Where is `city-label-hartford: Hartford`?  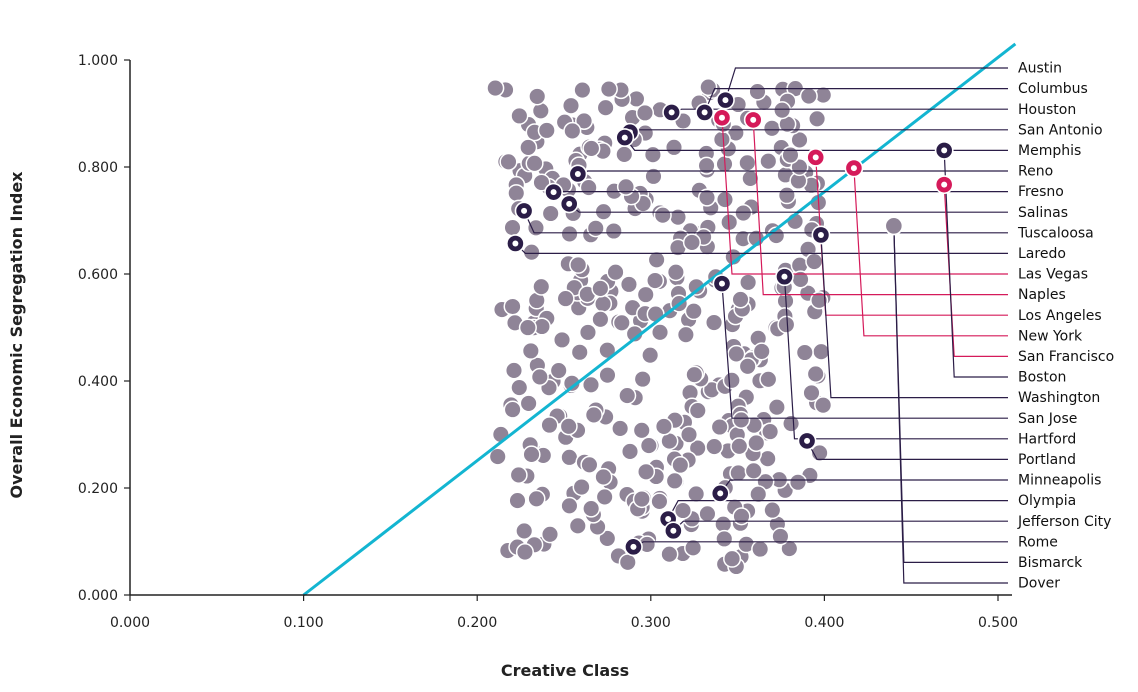
city-label-hartford: Hartford is located at coordinates (1047, 439).